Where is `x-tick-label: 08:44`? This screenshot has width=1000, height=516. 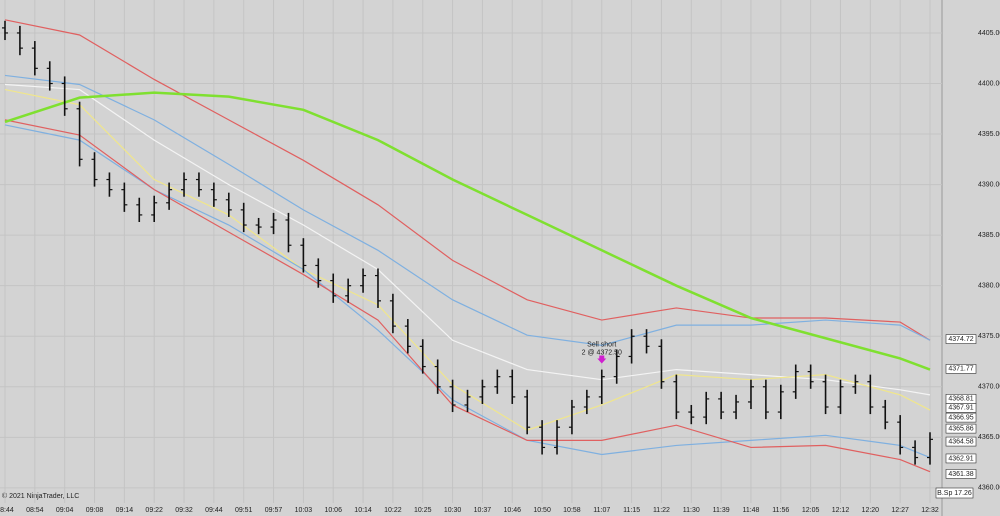
x-tick-label: 08:44 is located at coordinates (7, 510).